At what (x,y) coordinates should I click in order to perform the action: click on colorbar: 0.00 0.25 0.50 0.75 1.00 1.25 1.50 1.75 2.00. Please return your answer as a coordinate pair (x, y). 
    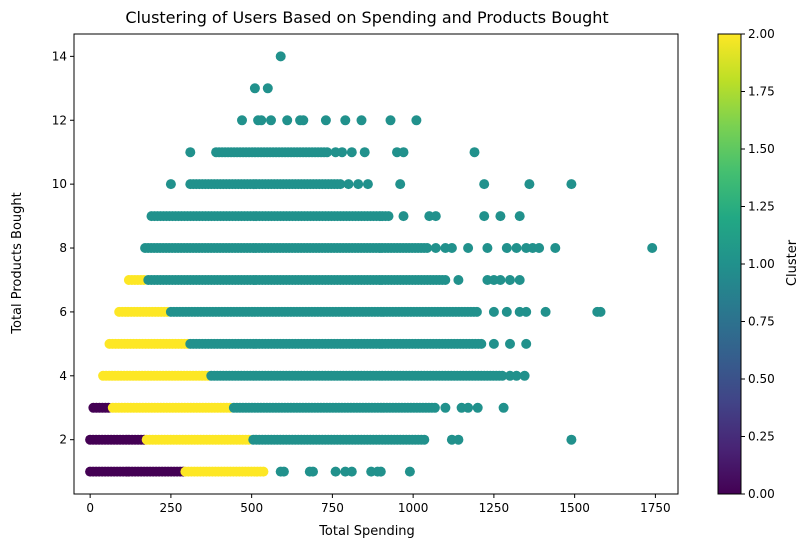
    Looking at the image, I should click on (746, 264).